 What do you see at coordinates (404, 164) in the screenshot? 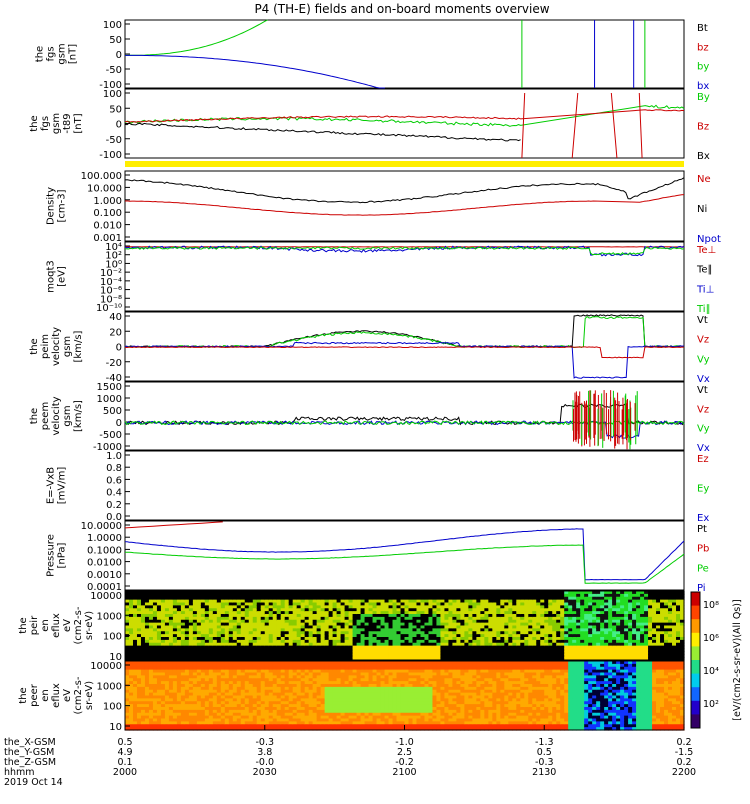
I see `data-gap-bar` at bounding box center [404, 164].